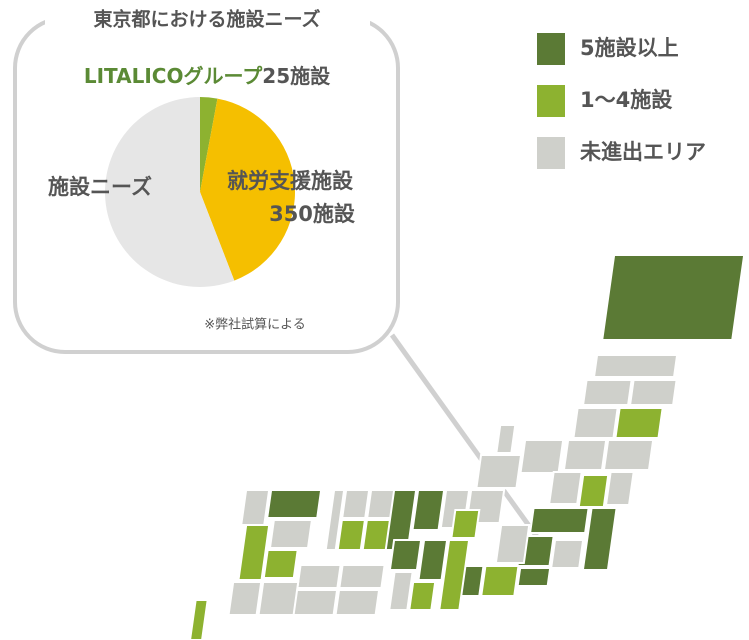 This screenshot has width=749, height=640. I want to click on title-mask, so click(207, 19).